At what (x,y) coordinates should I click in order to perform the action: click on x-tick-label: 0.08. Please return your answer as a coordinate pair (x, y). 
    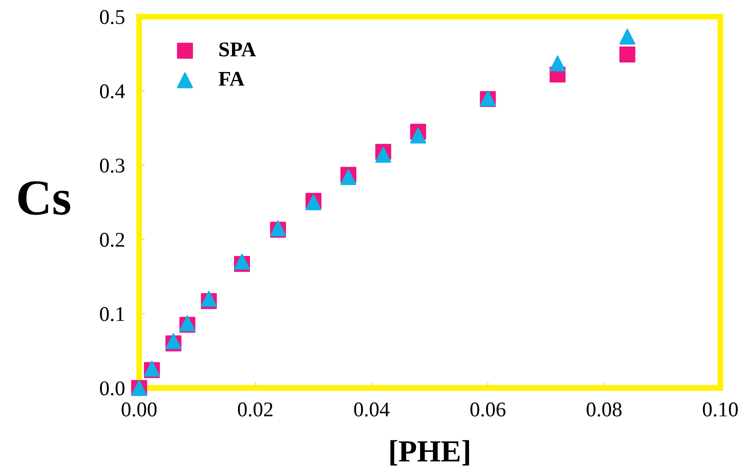
    Looking at the image, I should click on (604, 409).